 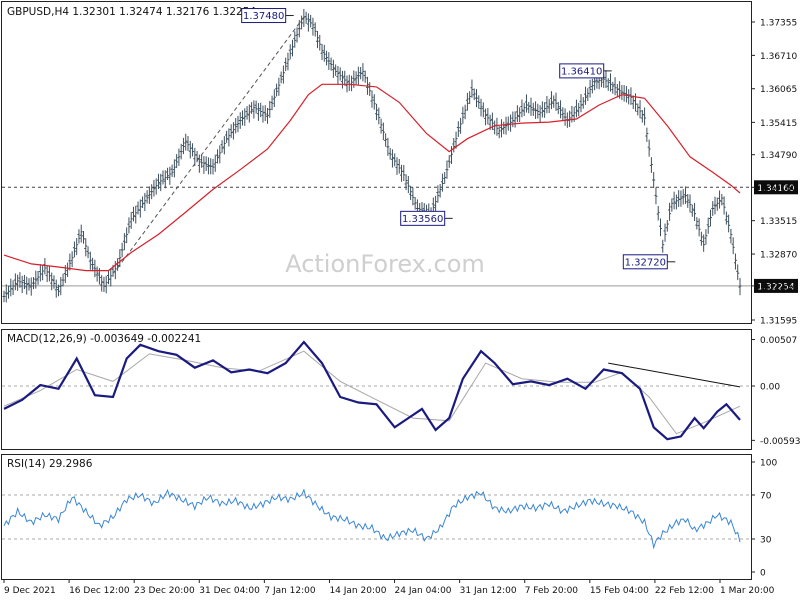 What do you see at coordinates (778, 57) in the screenshot?
I see `price-y-tick-label: 1.36710` at bounding box center [778, 57].